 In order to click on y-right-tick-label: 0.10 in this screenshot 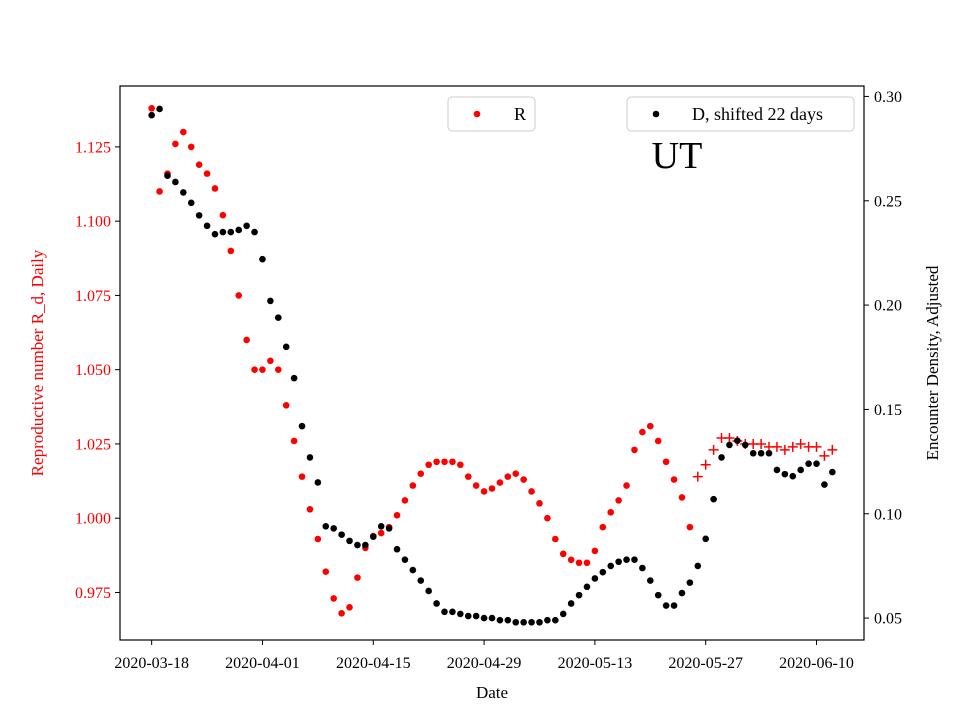, I will do `click(888, 514)`.